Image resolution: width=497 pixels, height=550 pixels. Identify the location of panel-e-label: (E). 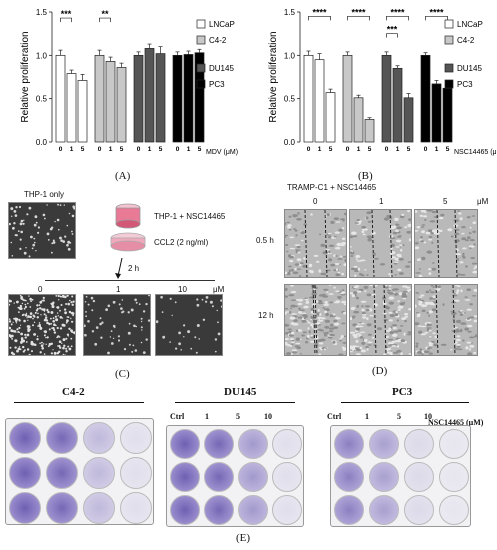
(243, 538).